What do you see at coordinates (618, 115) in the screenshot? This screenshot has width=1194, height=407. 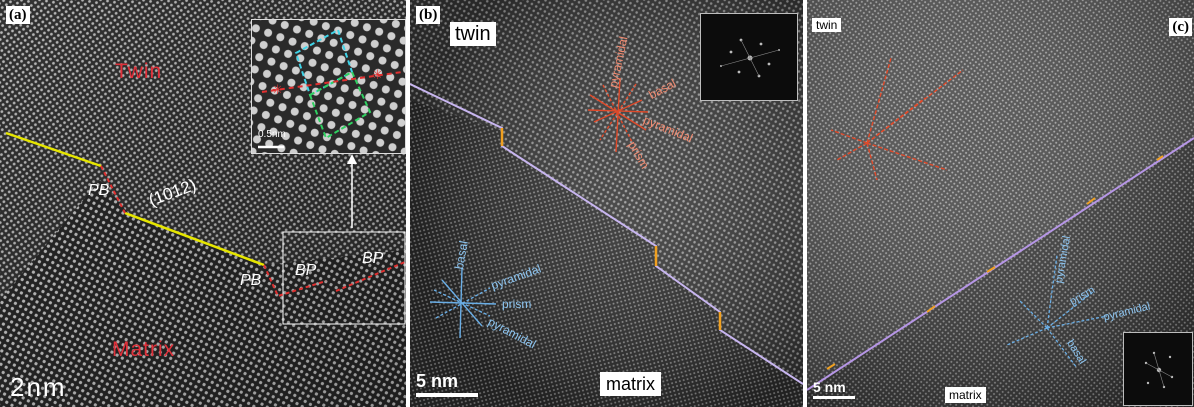 I see `twin-star-b` at bounding box center [618, 115].